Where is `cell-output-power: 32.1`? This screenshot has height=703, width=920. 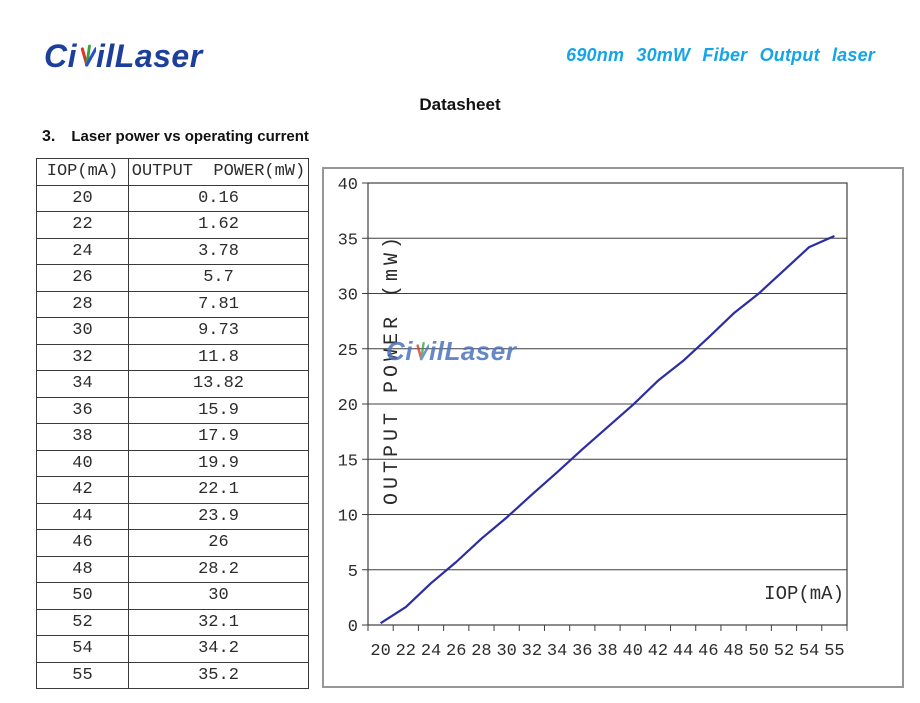
cell-output-power: 32.1 is located at coordinates (218, 622).